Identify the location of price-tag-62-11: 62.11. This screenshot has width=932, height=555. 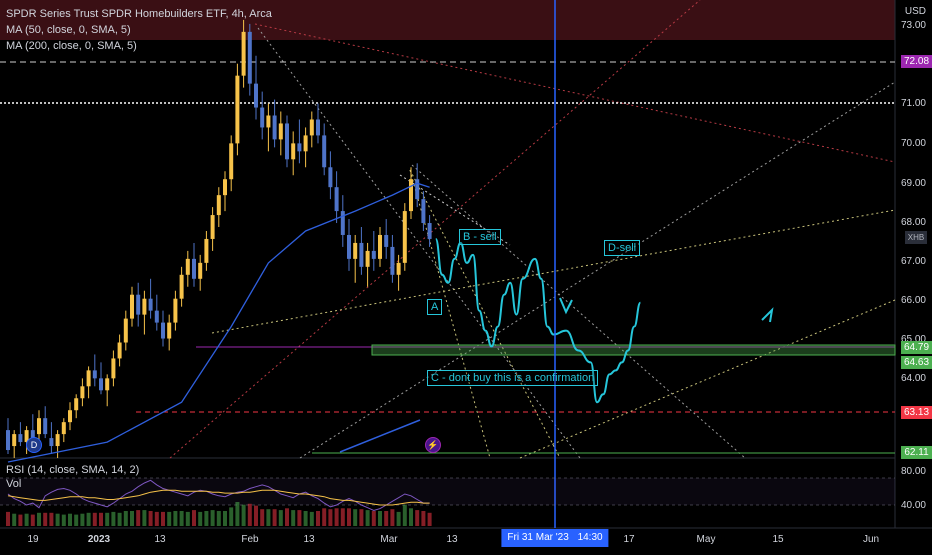
(916, 452).